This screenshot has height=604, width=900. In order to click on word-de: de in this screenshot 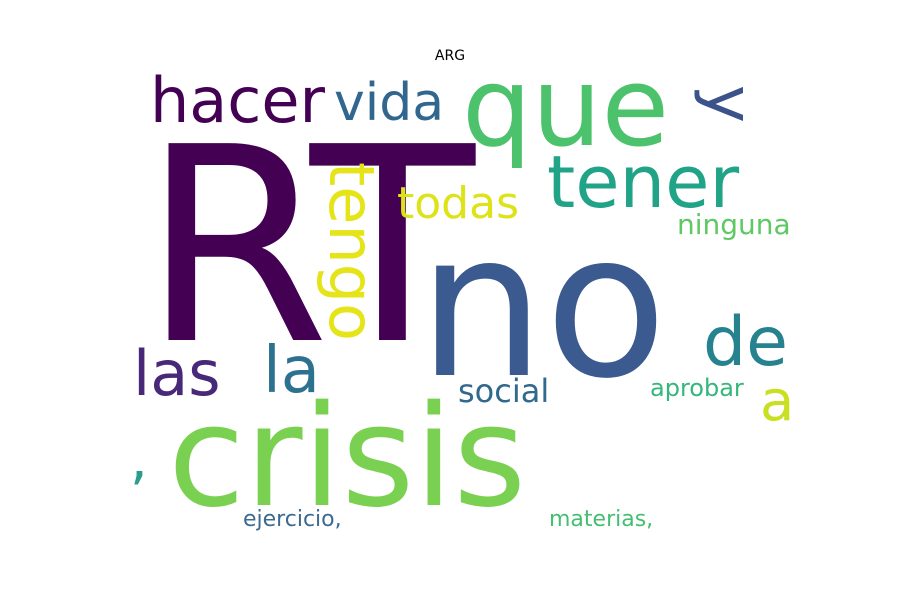, I will do `click(745, 342)`.